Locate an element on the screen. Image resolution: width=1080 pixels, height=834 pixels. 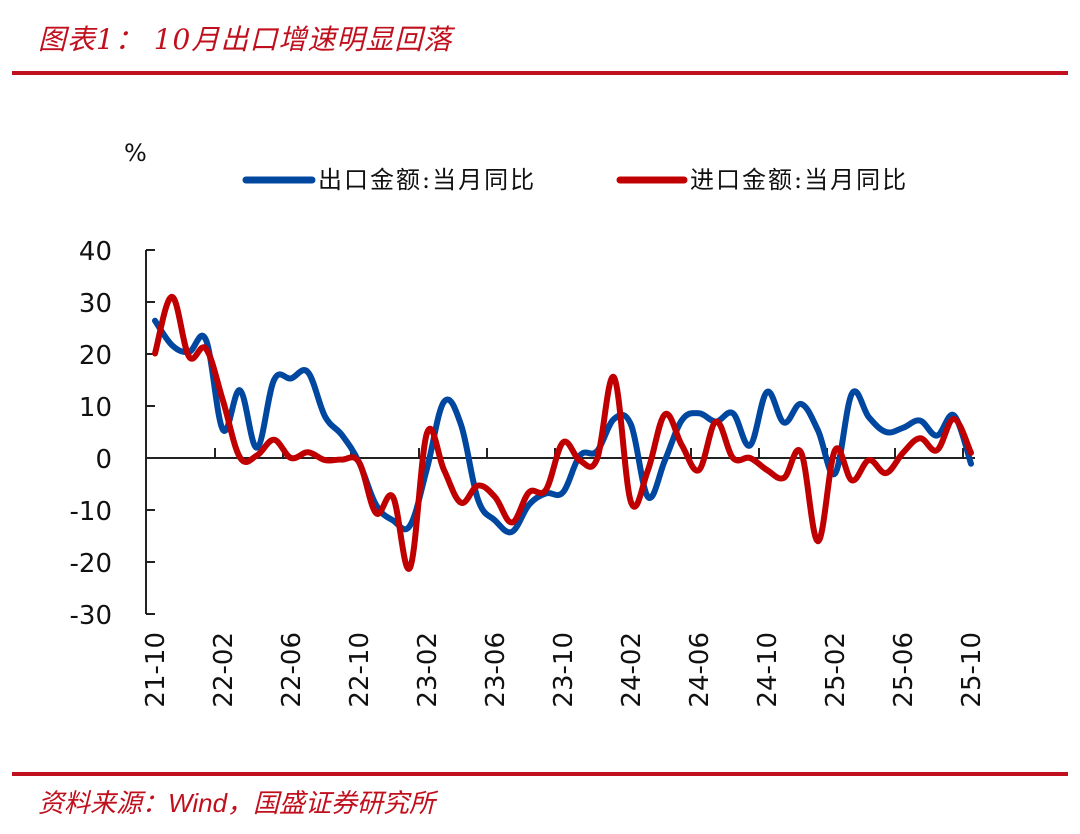
x-tick-label: 24-10 is located at coordinates (768, 670).